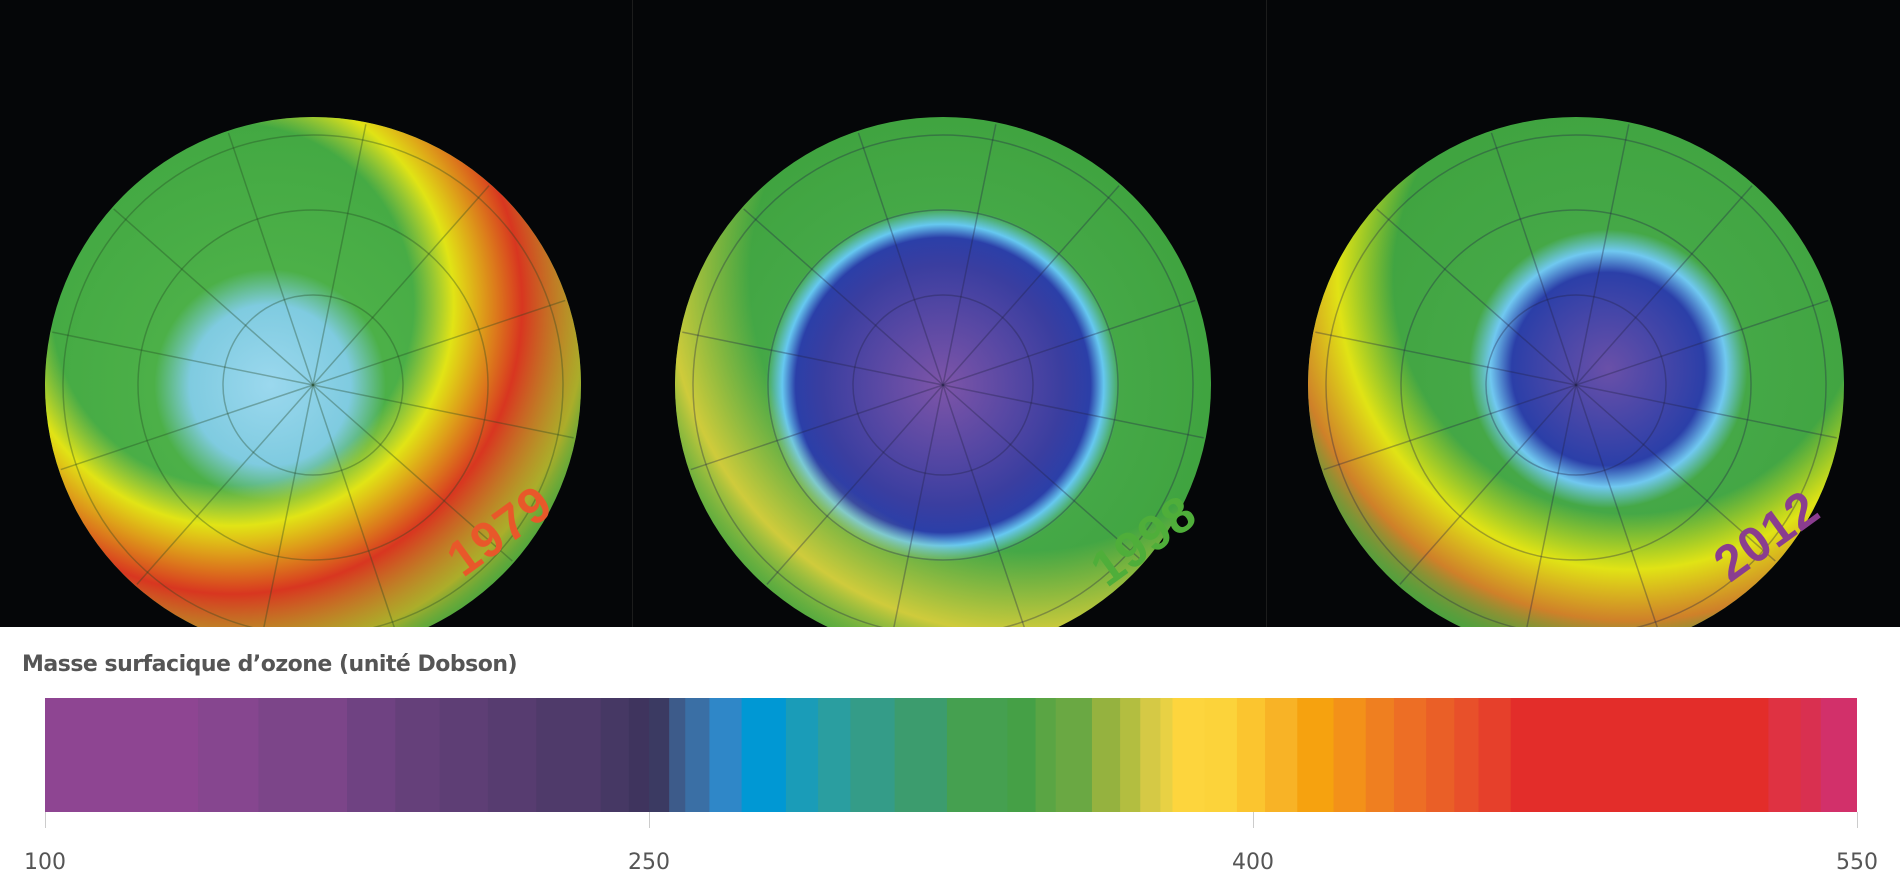  Describe the element at coordinates (1253, 862) in the screenshot. I see `tick-label: 400` at that location.